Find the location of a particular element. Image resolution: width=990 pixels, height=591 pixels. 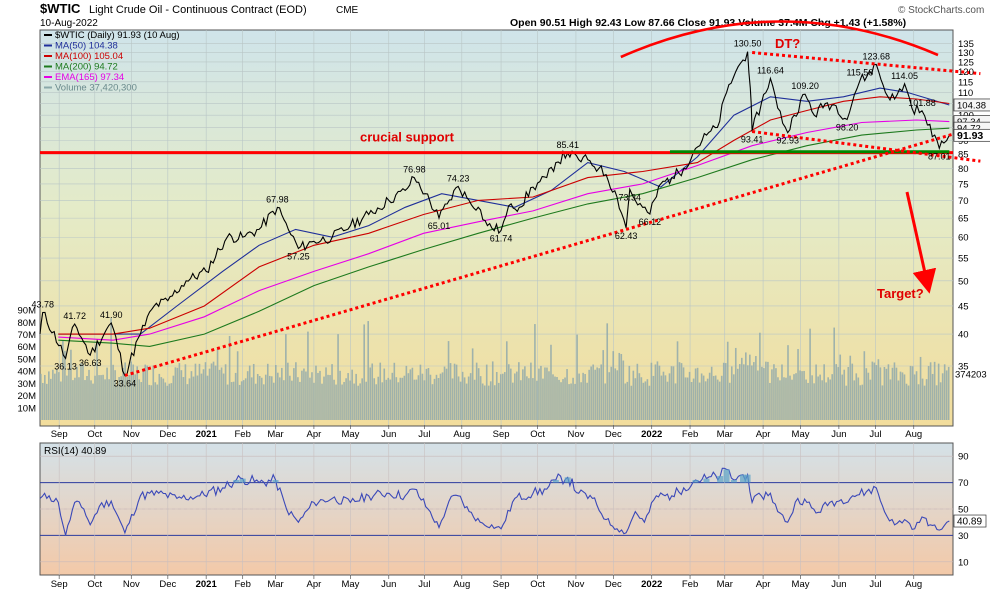

price-annotation: 109.20 is located at coordinates (805, 86).